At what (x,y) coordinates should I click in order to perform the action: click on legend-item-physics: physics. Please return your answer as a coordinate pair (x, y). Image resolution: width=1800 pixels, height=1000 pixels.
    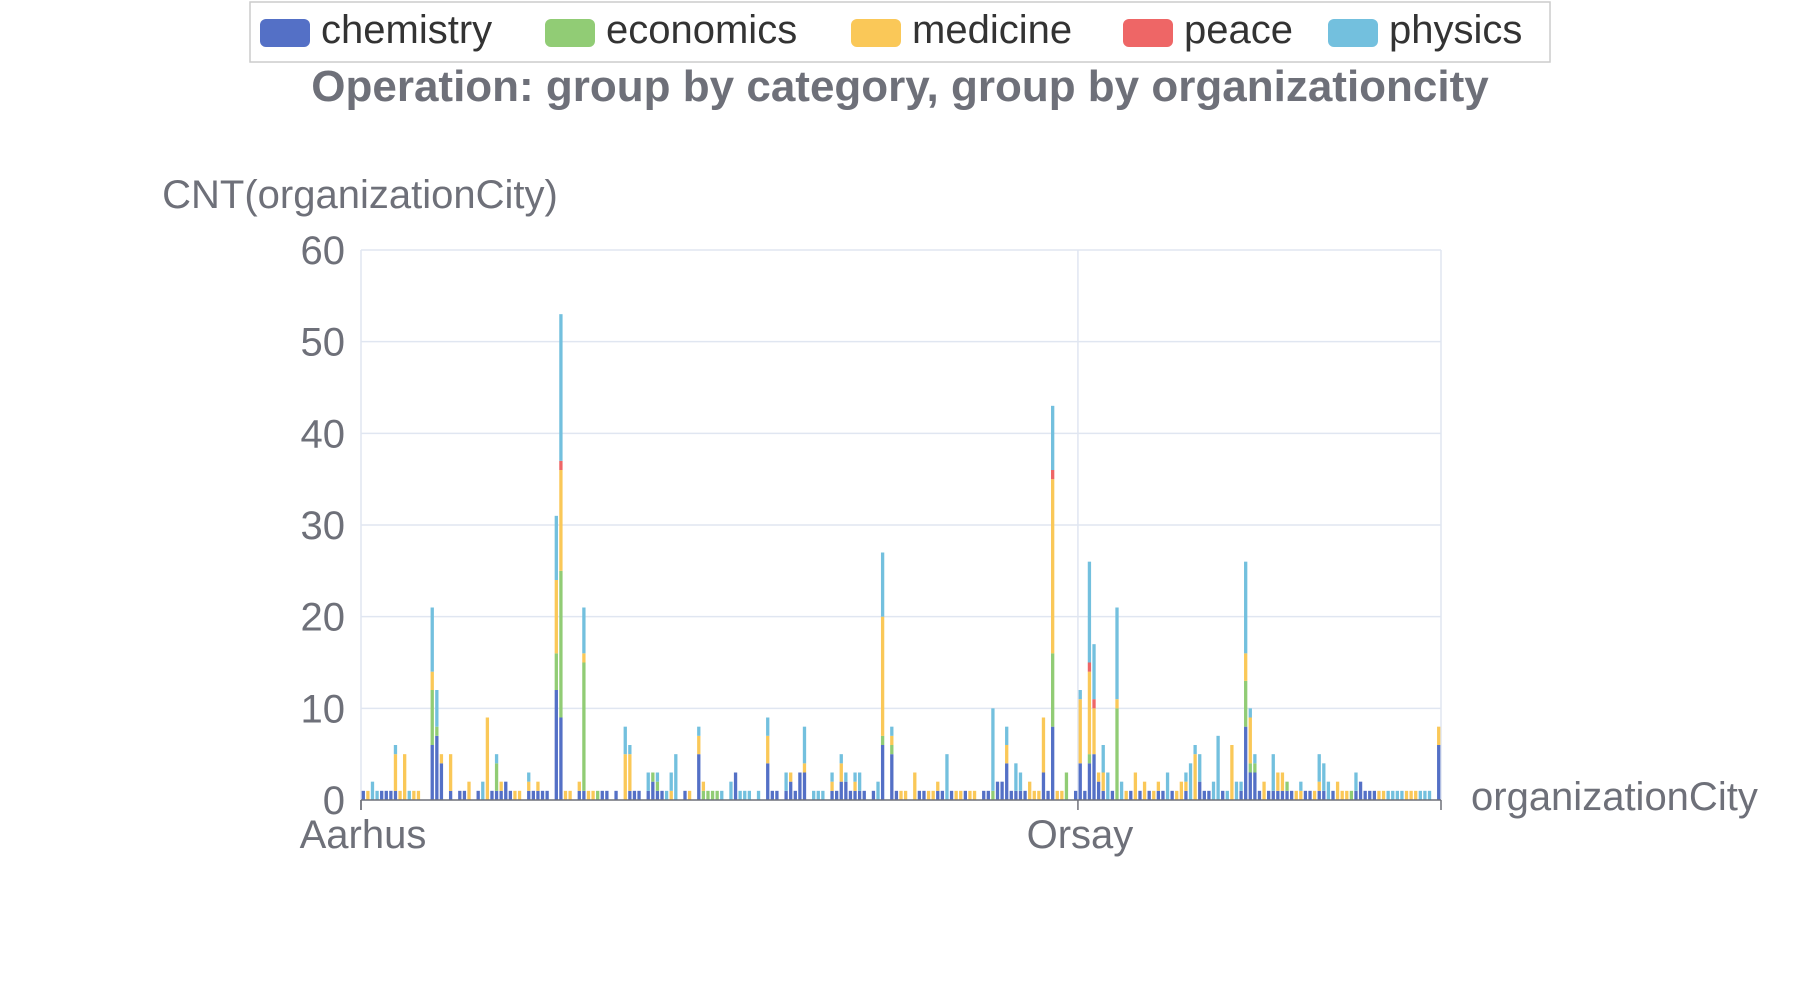
    Looking at the image, I should click on (1425, 30).